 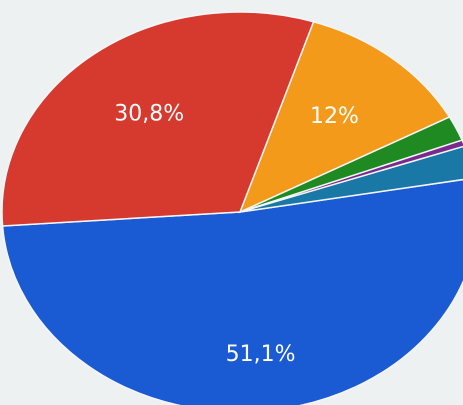 I want to click on pie-slice-label-4: 12%, so click(x=334, y=116).